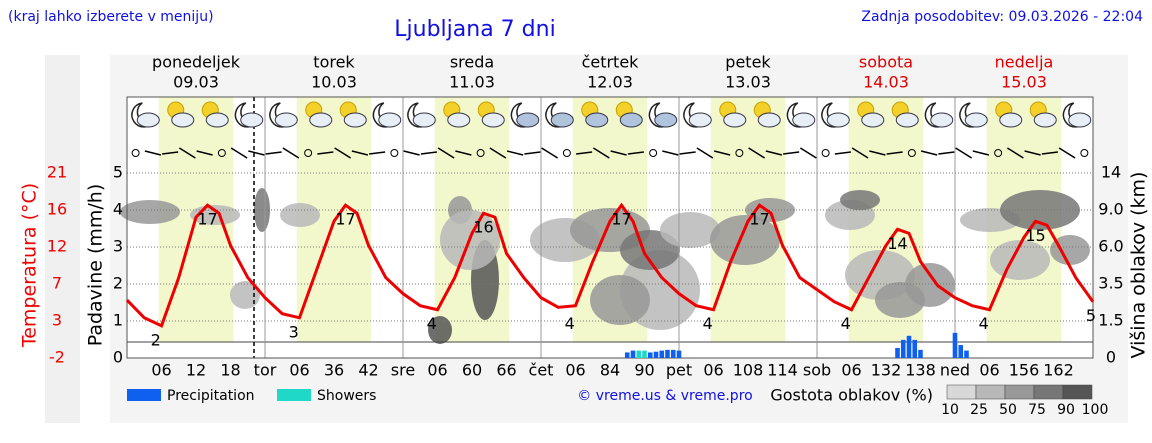  Describe the element at coordinates (118, 357) in the screenshot. I see `y-tick-label: 0` at that location.